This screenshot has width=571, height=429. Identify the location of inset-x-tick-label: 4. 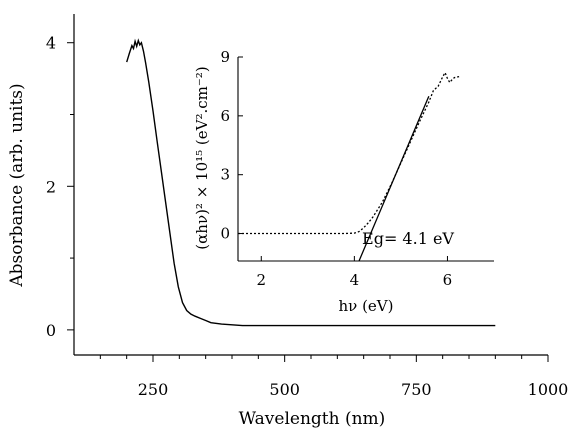
(355, 280).